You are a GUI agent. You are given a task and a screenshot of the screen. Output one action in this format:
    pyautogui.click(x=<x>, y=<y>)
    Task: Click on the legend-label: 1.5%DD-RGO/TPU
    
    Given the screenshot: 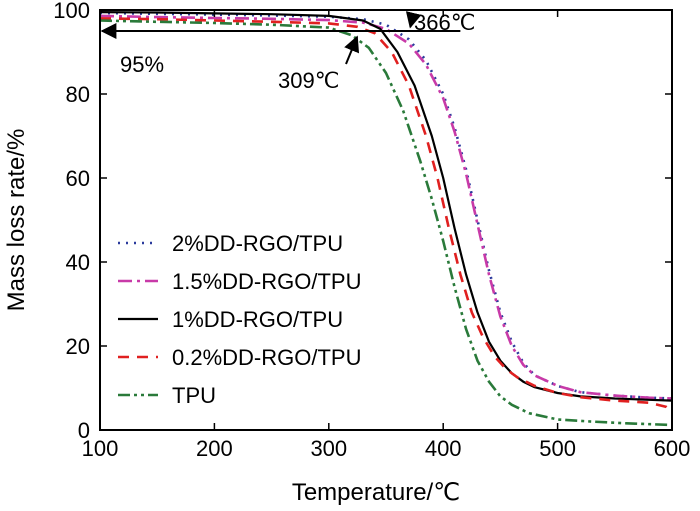 What is the action you would take?
    pyautogui.click(x=266, y=281)
    